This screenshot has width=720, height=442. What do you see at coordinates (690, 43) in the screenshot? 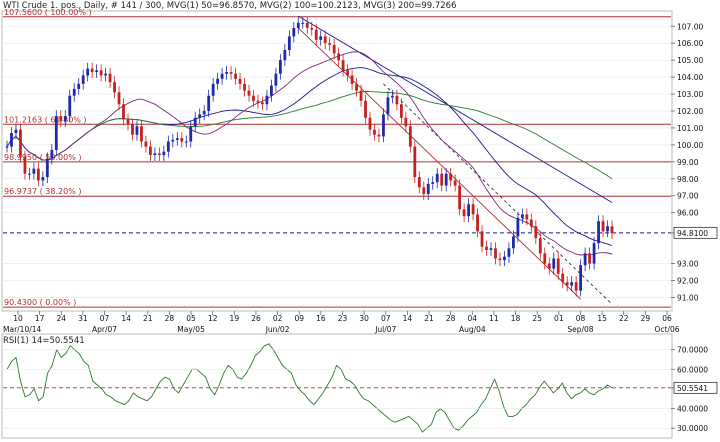
I see `price-tick-label: 106.00` at bounding box center [690, 43].